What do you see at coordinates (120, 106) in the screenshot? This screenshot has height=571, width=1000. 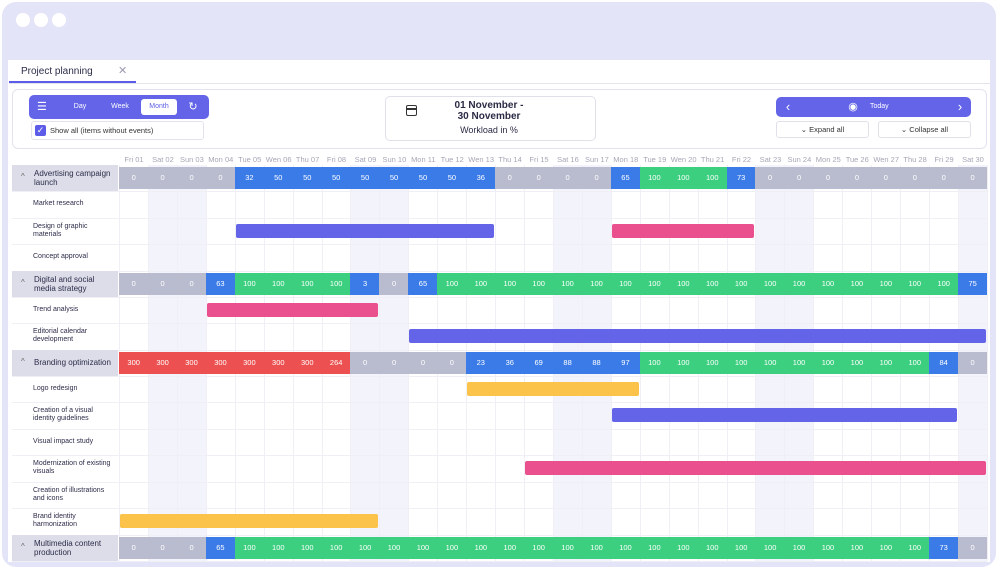 I see `view-week-button: Week` at bounding box center [120, 106].